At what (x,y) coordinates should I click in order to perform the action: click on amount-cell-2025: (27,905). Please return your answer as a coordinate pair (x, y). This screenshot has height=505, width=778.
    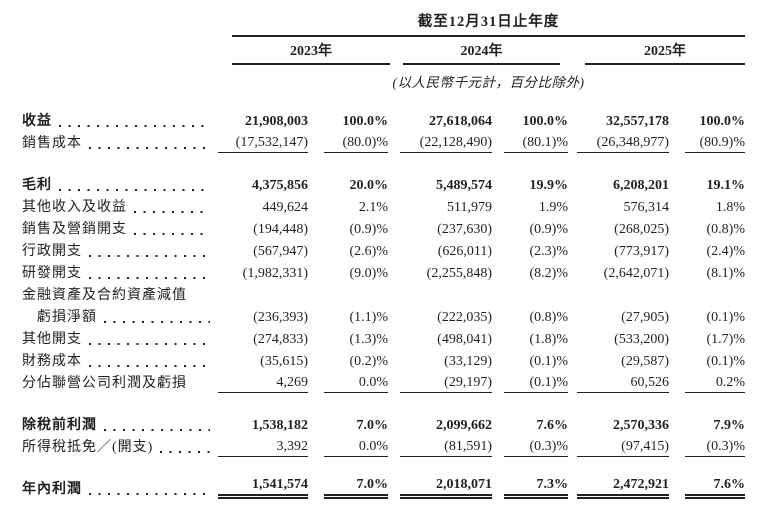
    Looking at the image, I should click on (645, 317).